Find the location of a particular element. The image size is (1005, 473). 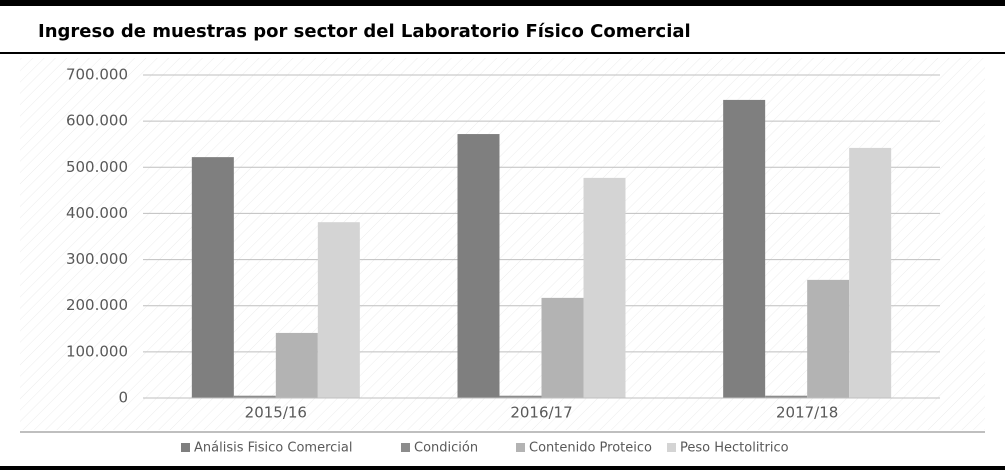

y-tick-label: 200.000 is located at coordinates (97, 305).